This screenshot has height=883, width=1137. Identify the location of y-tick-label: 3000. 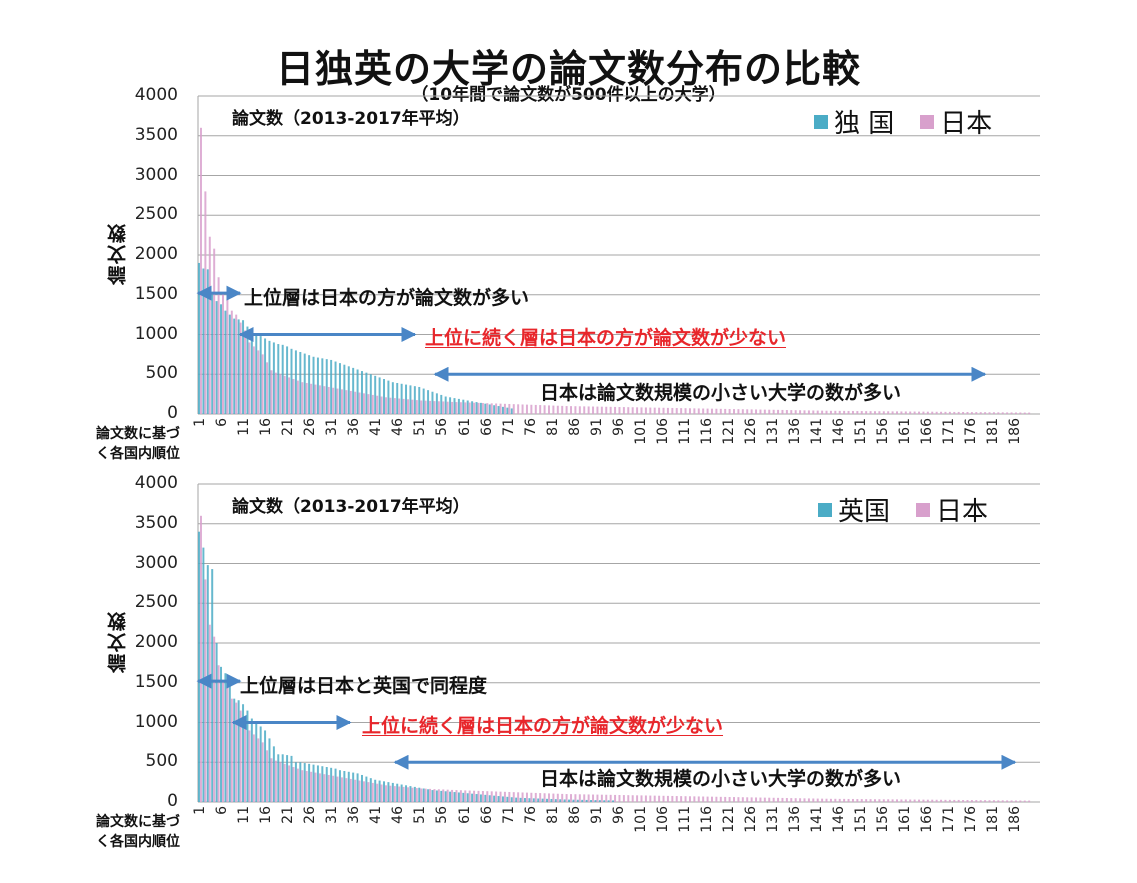
(156, 174).